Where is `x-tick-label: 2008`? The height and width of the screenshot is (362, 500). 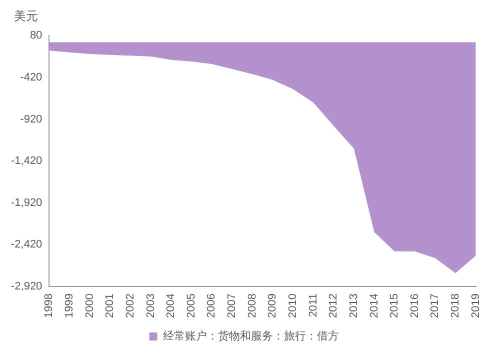
x-tick-label: 2008 is located at coordinates (252, 306).